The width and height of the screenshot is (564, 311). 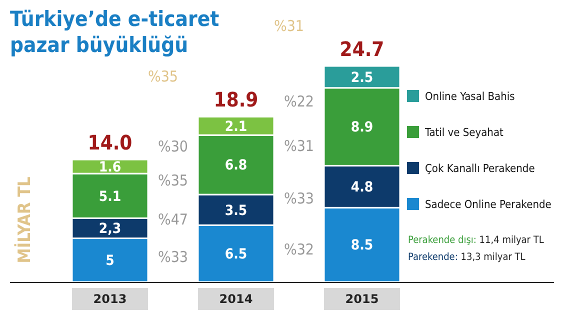 What do you see at coordinates (110, 142) in the screenshot?
I see `total-label: 14.0` at bounding box center [110, 142].